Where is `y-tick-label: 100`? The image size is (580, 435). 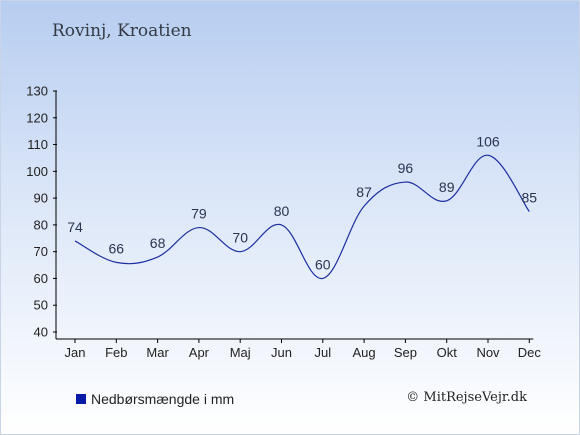
y-tick-label: 100 is located at coordinates (37, 171).